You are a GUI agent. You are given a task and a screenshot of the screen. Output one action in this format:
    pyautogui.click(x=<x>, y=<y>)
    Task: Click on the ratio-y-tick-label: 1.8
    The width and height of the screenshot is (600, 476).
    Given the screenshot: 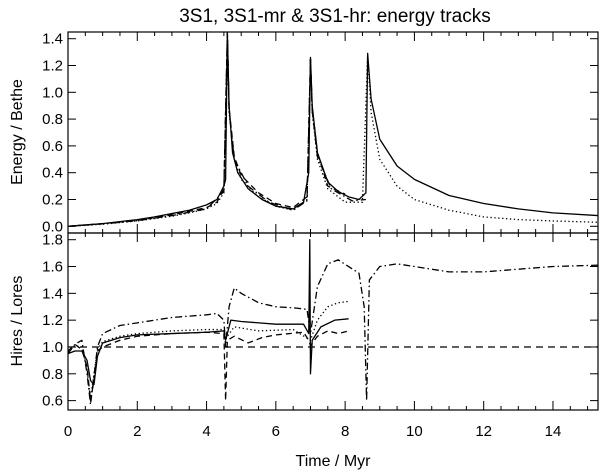 What is the action you would take?
    pyautogui.click(x=52, y=240)
    